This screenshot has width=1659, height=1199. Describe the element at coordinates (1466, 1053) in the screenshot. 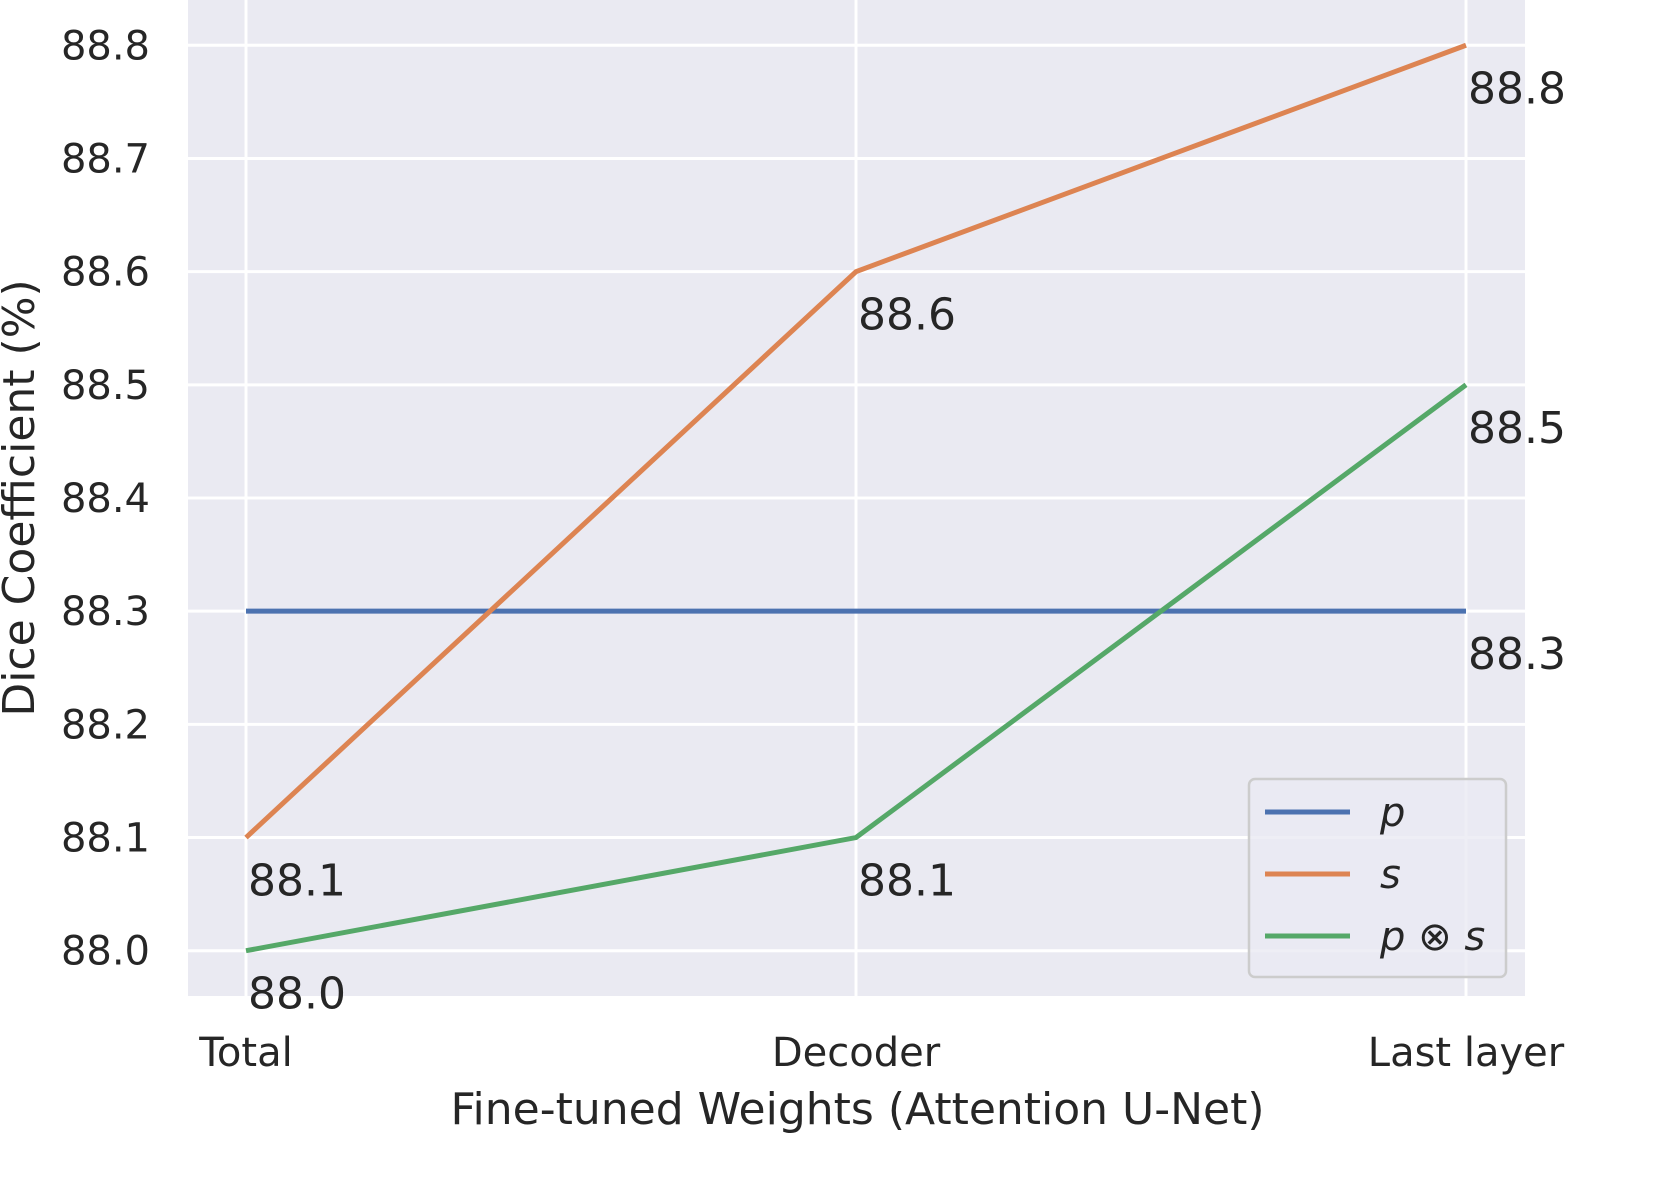

I see `x-tick-label: Last layer` at that location.